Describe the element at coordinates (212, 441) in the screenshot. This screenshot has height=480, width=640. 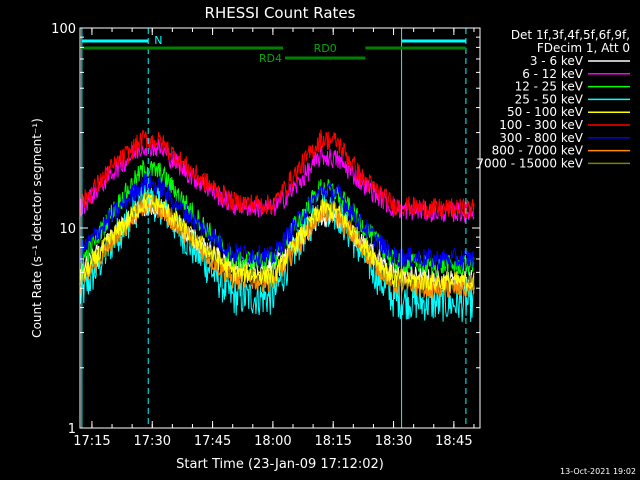
I see `x-tick-label: 17:45` at that location.